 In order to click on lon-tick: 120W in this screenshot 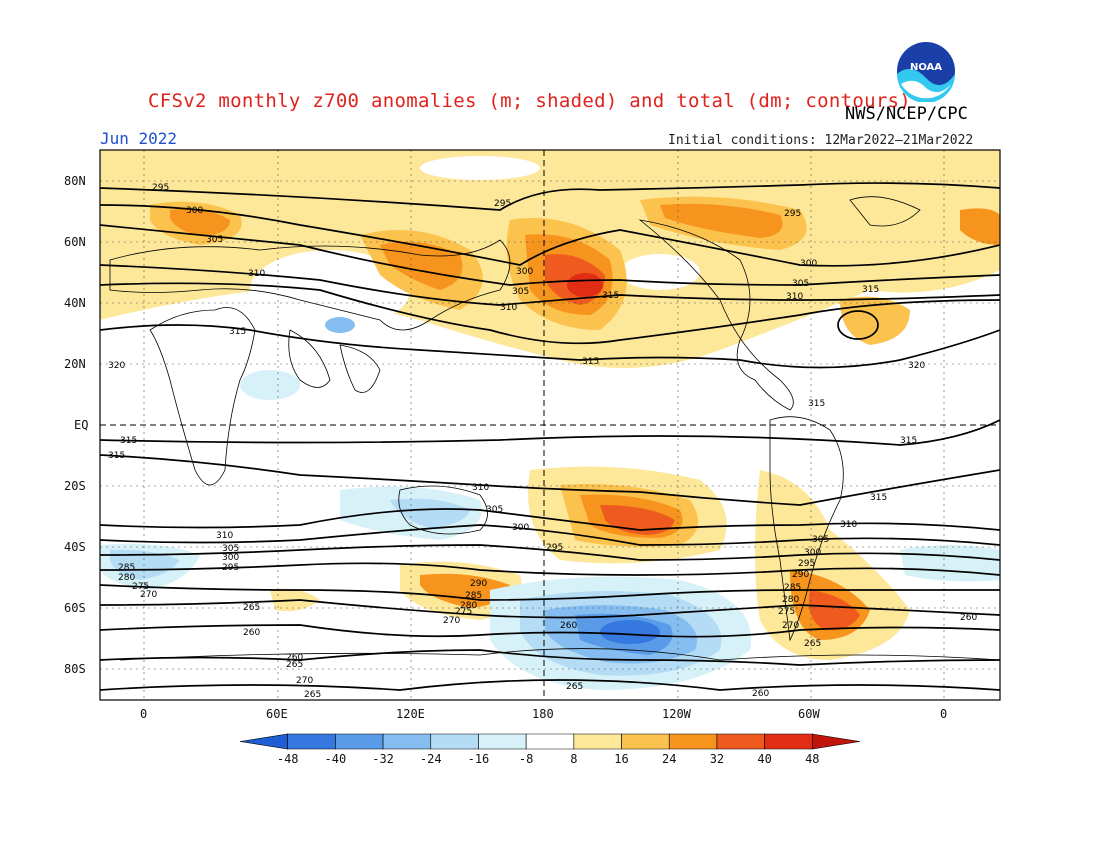, I will do `click(677, 714)`.